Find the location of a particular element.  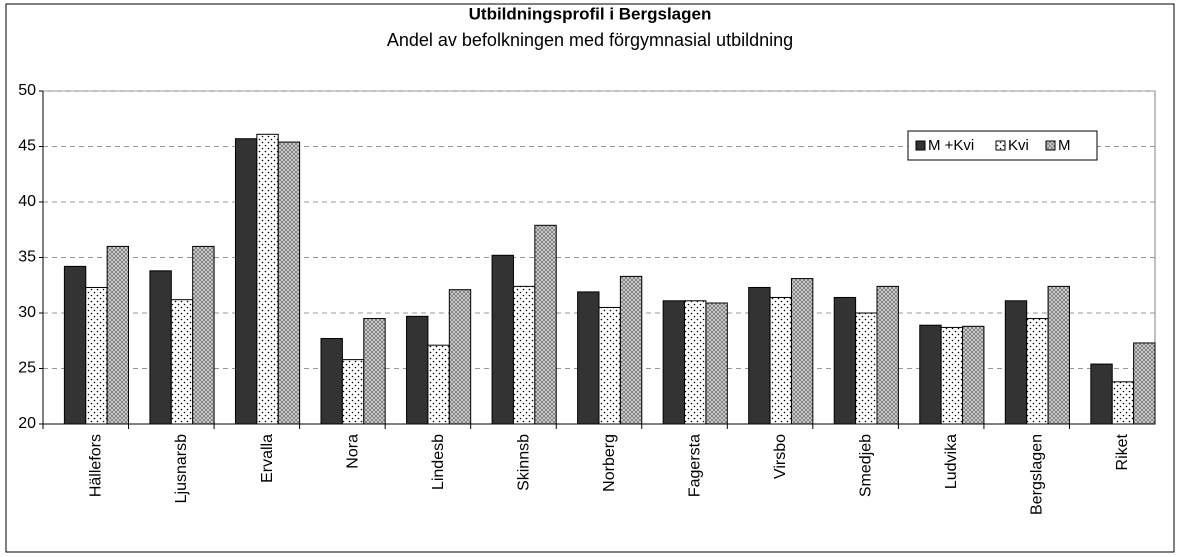

x-tick-label: Hällefors is located at coordinates (96, 465).